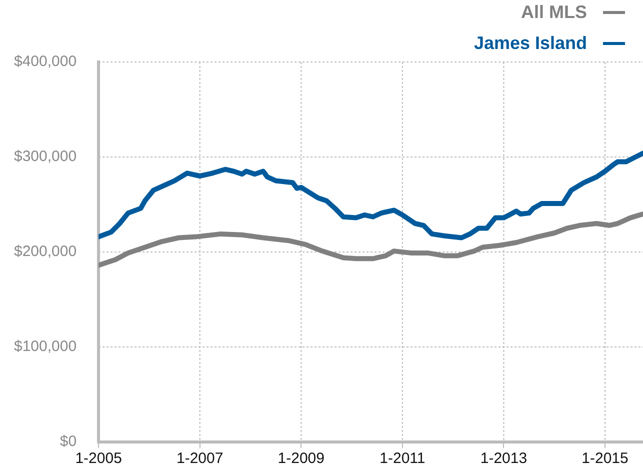 The image size is (643, 470). I want to click on y-tick-label: $400,000, so click(45, 61).